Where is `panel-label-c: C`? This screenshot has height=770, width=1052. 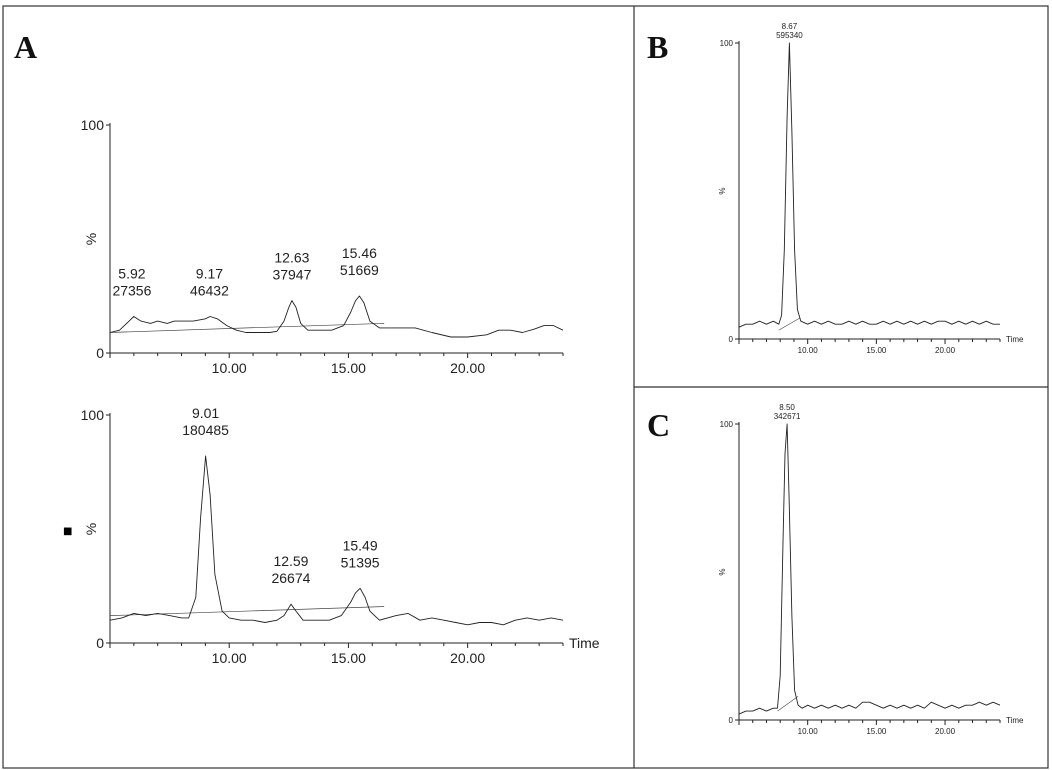 panel-label-c: C is located at coordinates (658, 425).